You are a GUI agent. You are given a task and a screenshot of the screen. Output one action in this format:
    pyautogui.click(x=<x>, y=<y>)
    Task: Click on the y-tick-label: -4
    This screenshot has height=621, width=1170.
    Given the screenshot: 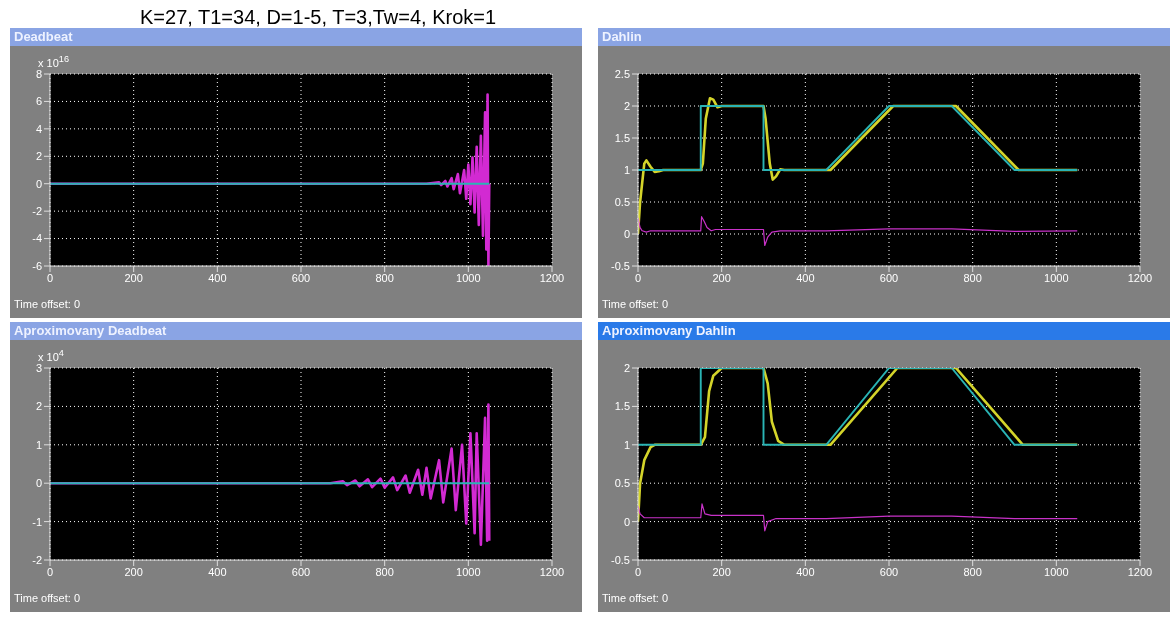 What is the action you would take?
    pyautogui.click(x=37, y=238)
    